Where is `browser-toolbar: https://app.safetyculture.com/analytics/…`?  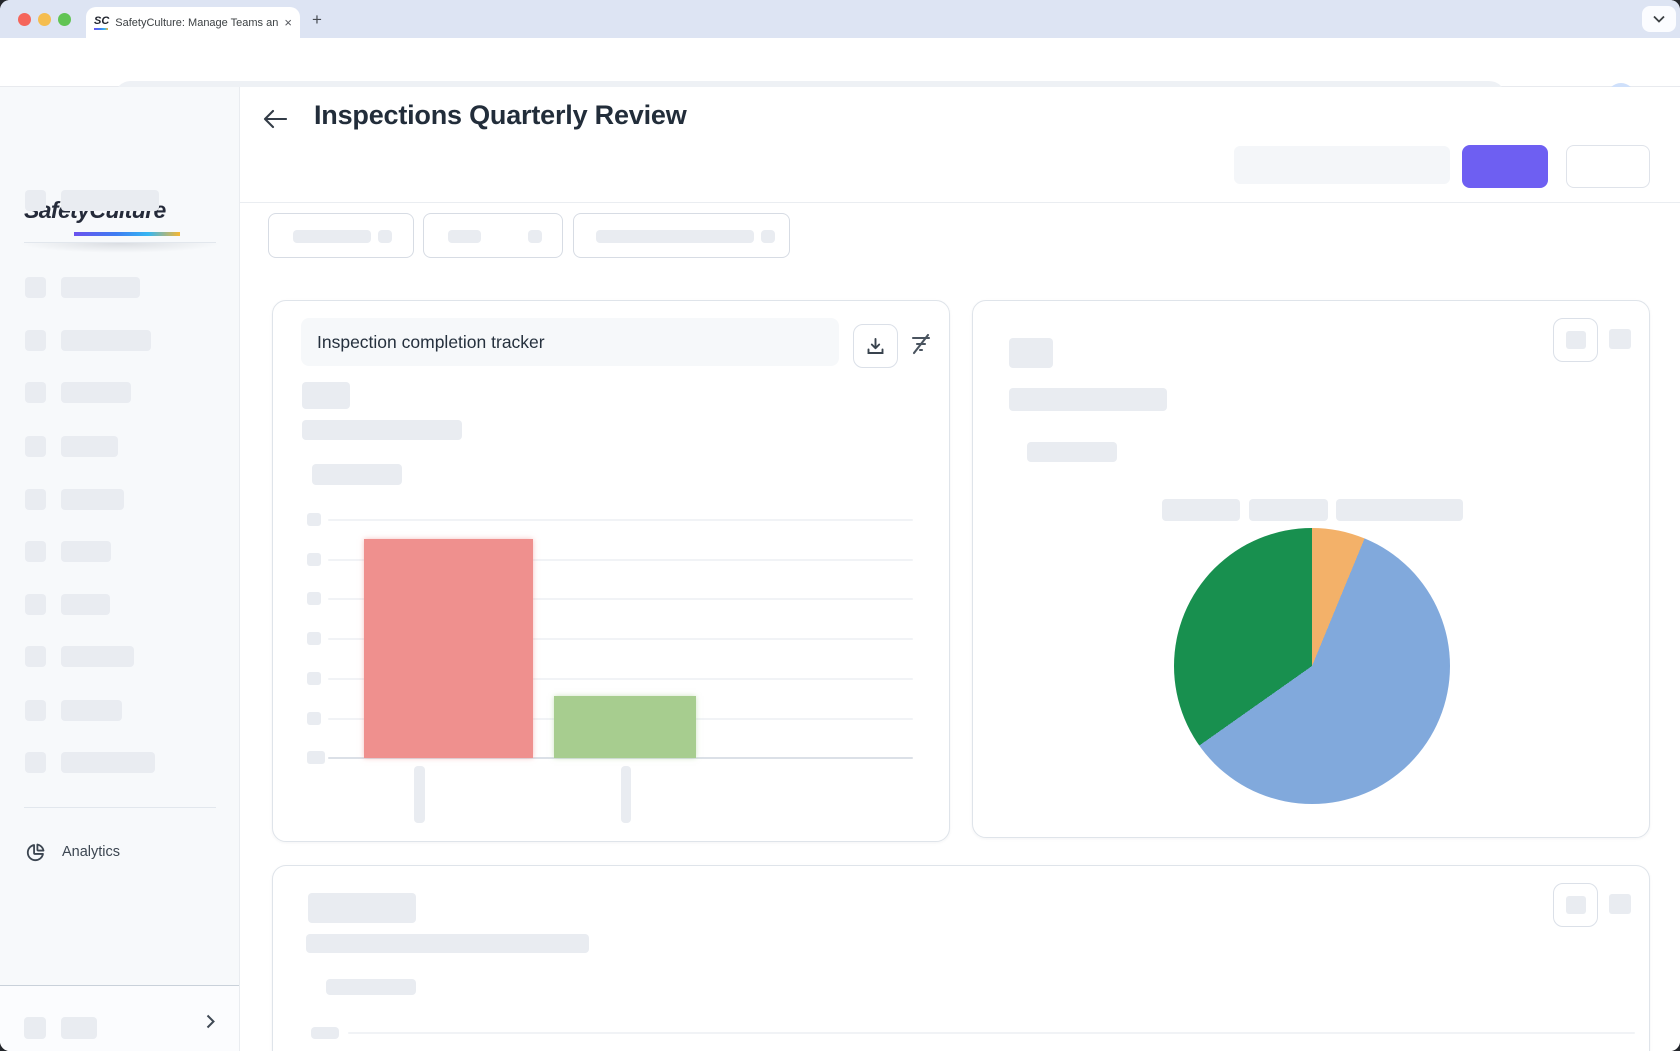
browser-toolbar: https://app.safetyculture.com/analytics/… is located at coordinates (840, 76).